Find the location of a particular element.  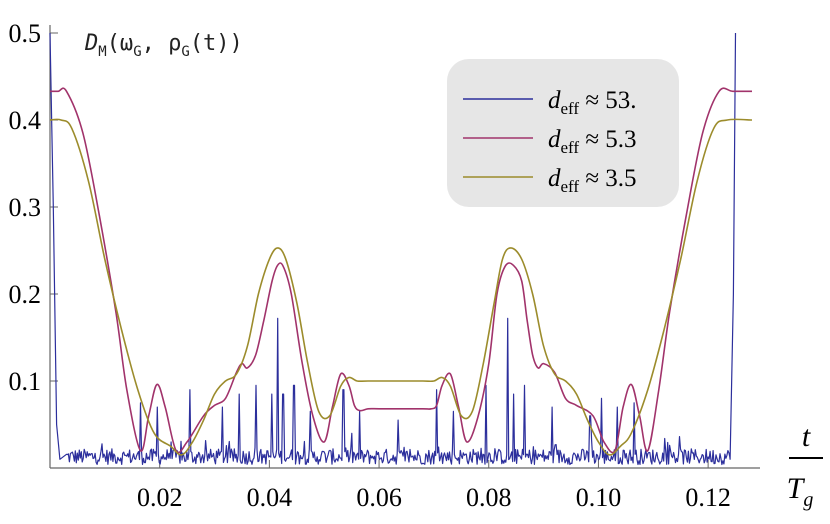

x-axis-label-denominator: Tg is located at coordinates (800, 491).